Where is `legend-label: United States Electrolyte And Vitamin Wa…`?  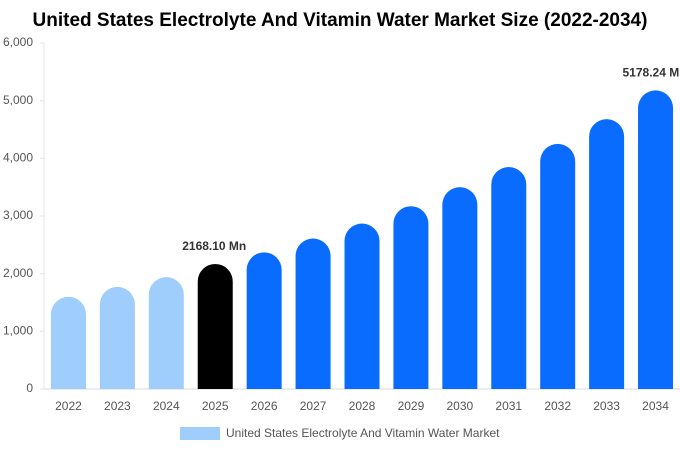
legend-label: United States Electrolyte And Vitamin Wa… is located at coordinates (363, 433).